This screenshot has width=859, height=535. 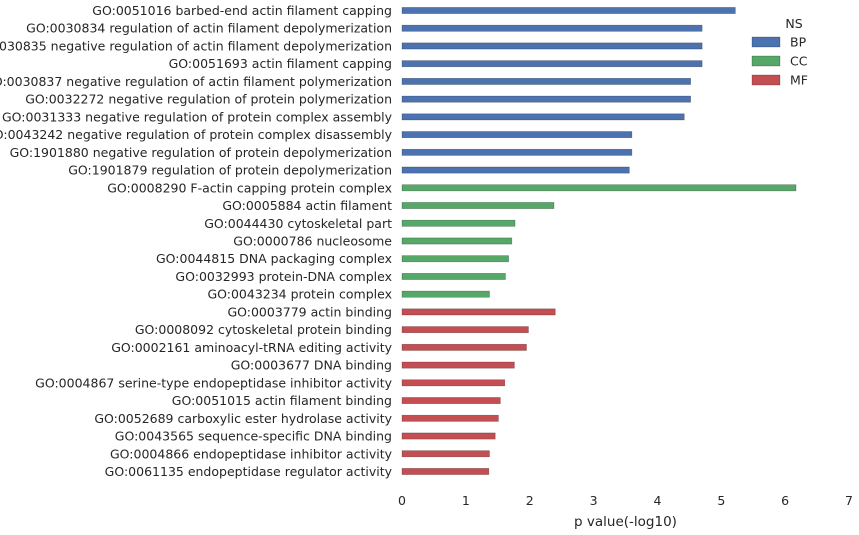 What do you see at coordinates (280, 63) in the screenshot?
I see `category-label: GO:0051693 actin filament capping` at bounding box center [280, 63].